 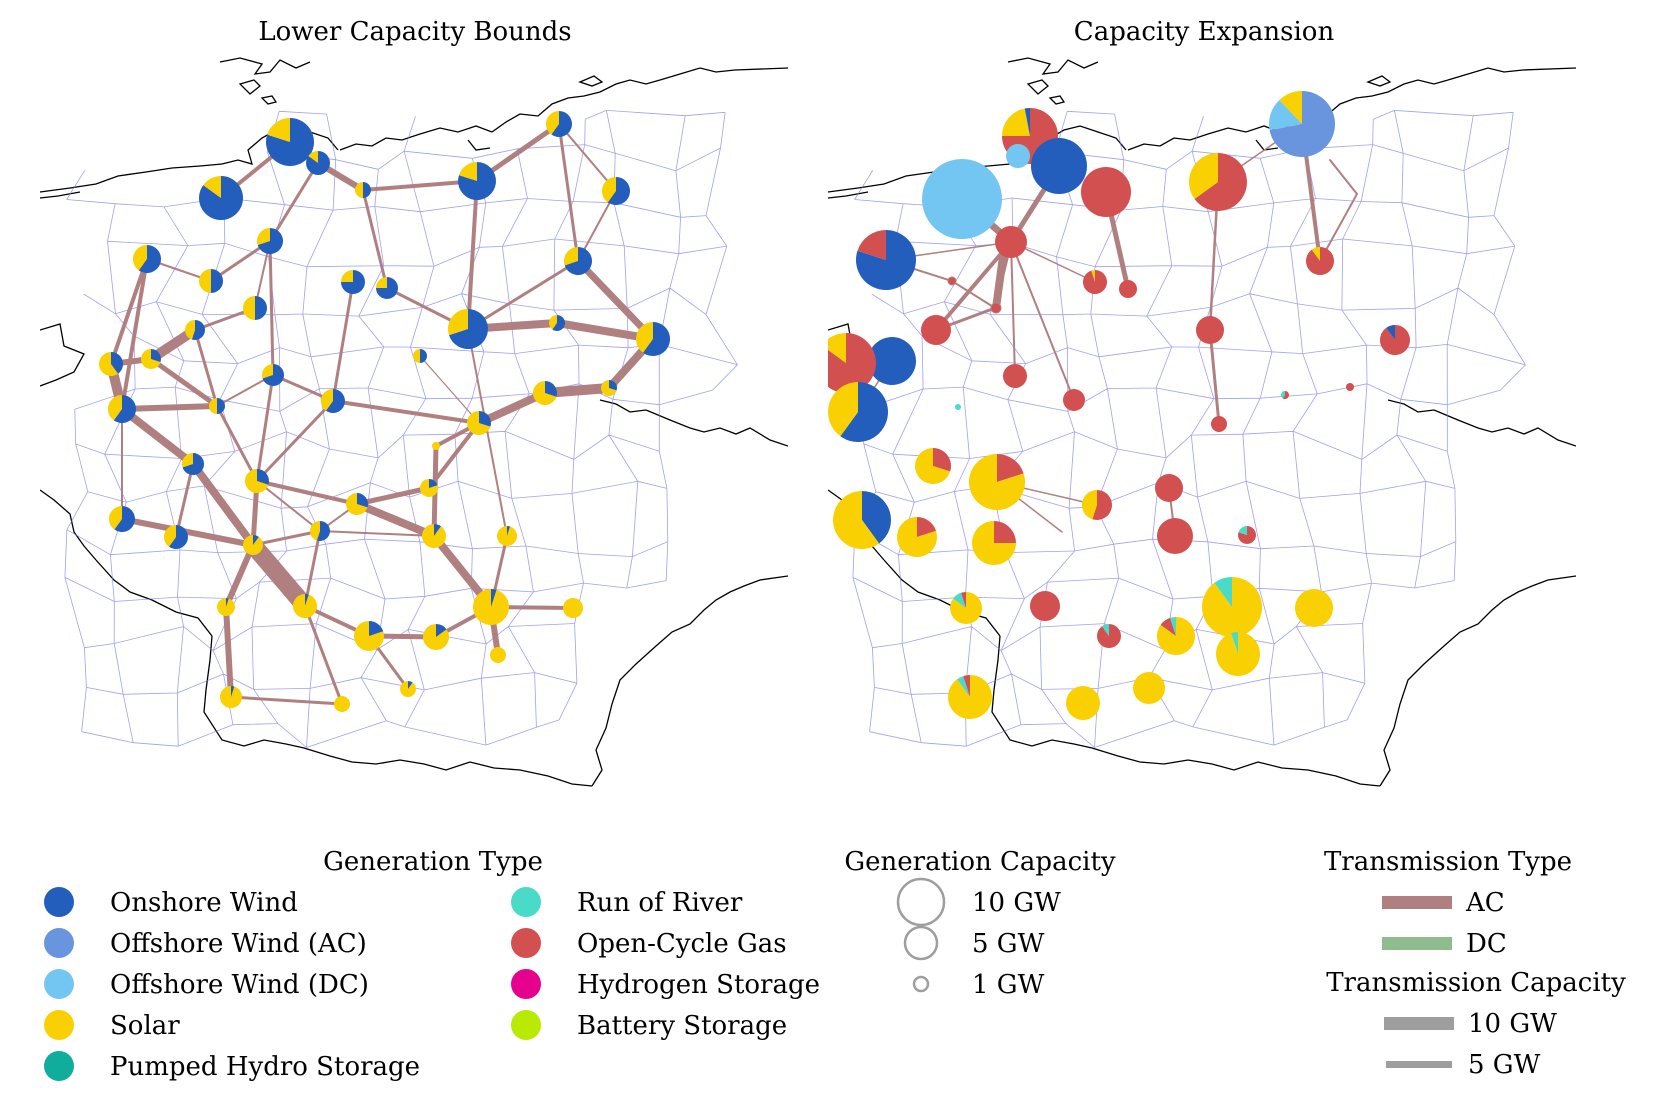 I want to click on bus-pie-left-O-slice-onshore_wind, so click(x=198, y=330).